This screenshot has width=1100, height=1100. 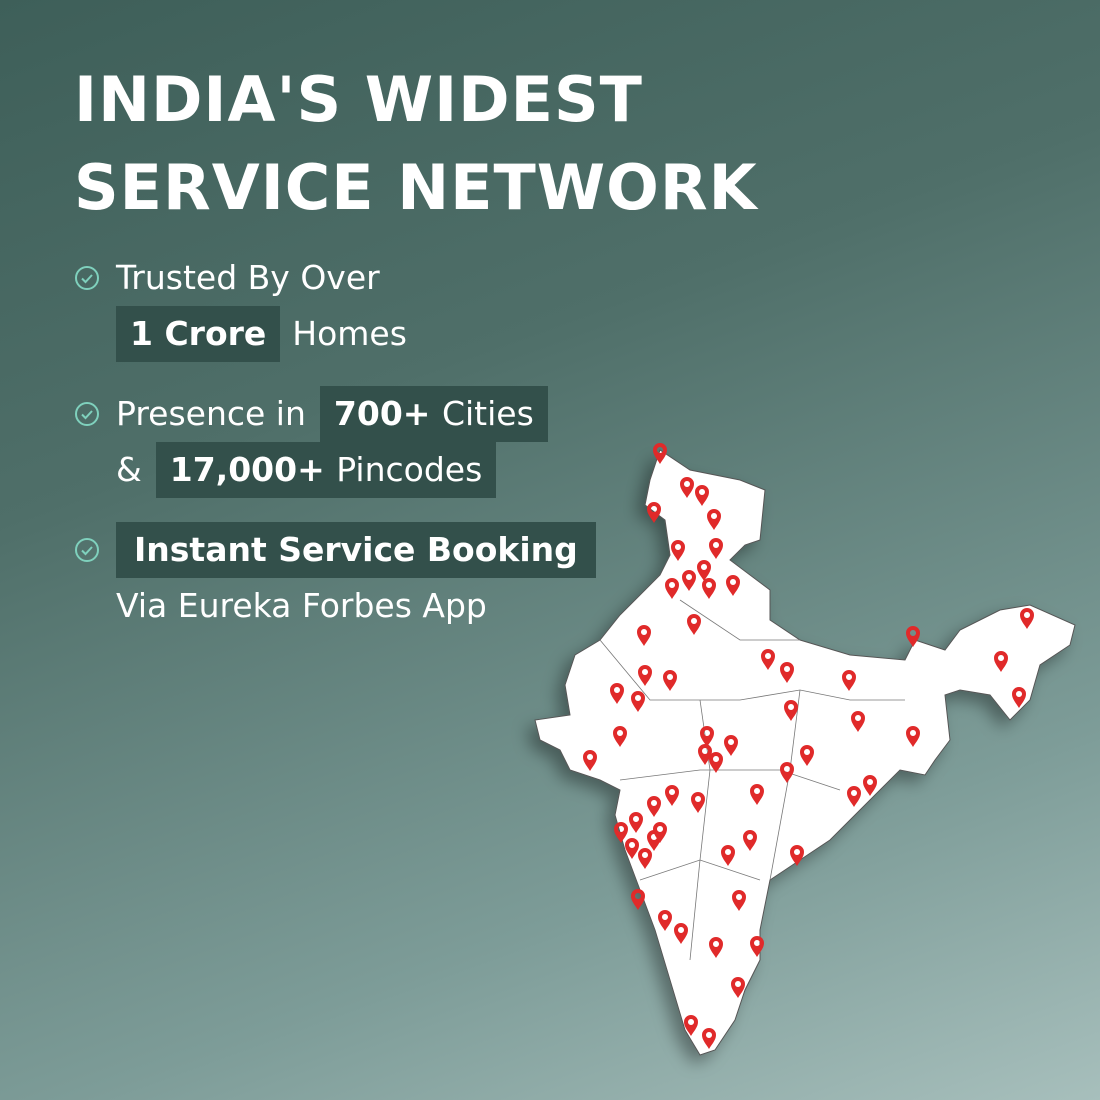 What do you see at coordinates (248, 277) in the screenshot?
I see `feature-text: Trusted By Over` at bounding box center [248, 277].